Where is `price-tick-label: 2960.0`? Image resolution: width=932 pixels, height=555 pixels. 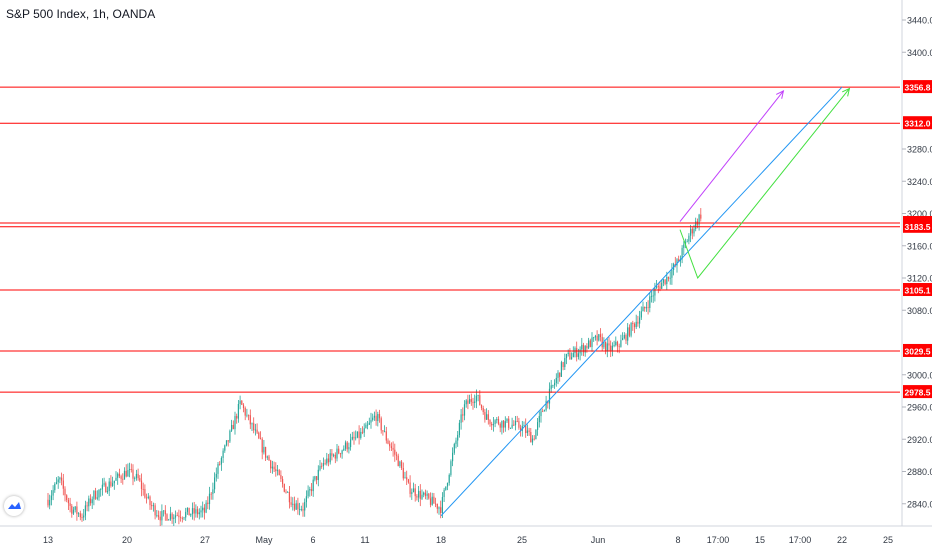
price-tick-label: 2960.0 is located at coordinates (919, 408).